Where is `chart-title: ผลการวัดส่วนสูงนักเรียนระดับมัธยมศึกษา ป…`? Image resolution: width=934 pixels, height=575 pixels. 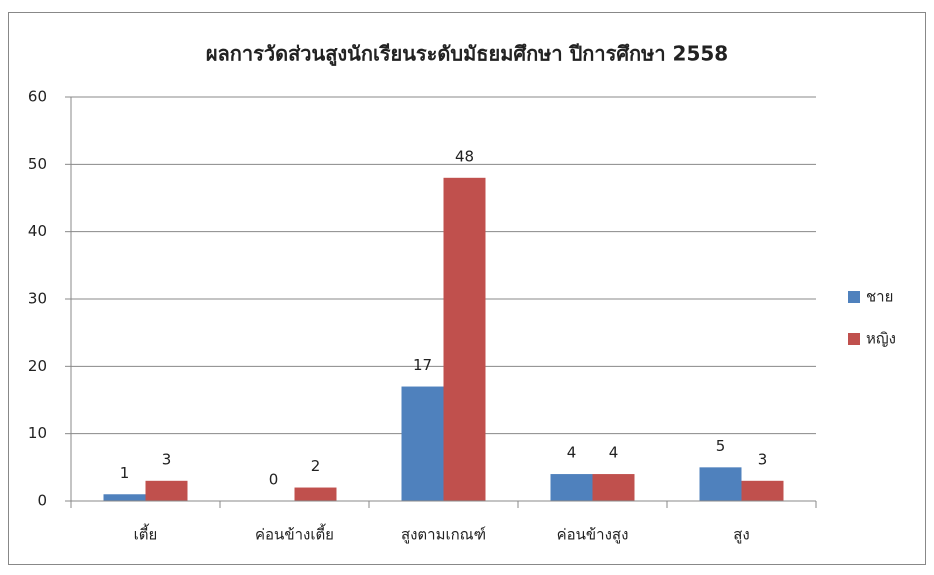
chart-title: ผลการวัดส่วนสูงนักเรียนระดับมัธยมศึกษา ป… is located at coordinates (467, 55).